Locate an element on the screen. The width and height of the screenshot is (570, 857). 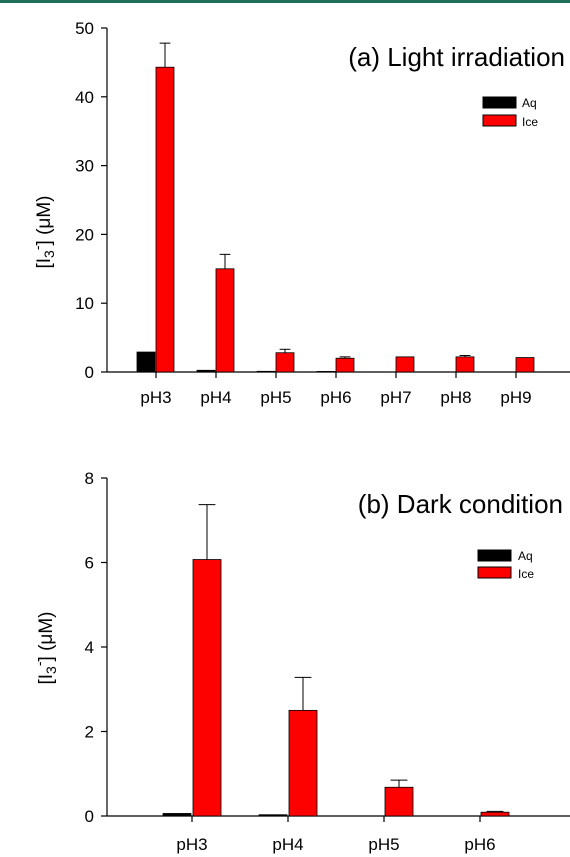
y-tick-label-a-3: 30 is located at coordinates (84, 166).